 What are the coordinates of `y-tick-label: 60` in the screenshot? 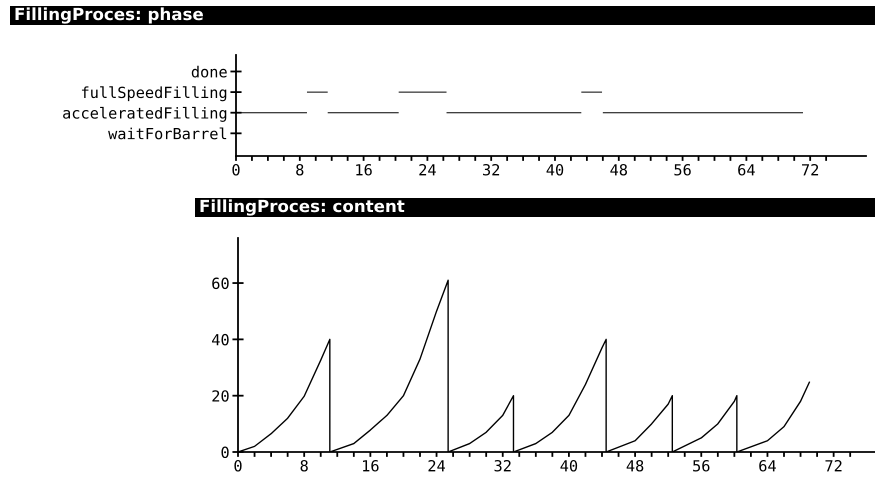 It's located at (220, 284).